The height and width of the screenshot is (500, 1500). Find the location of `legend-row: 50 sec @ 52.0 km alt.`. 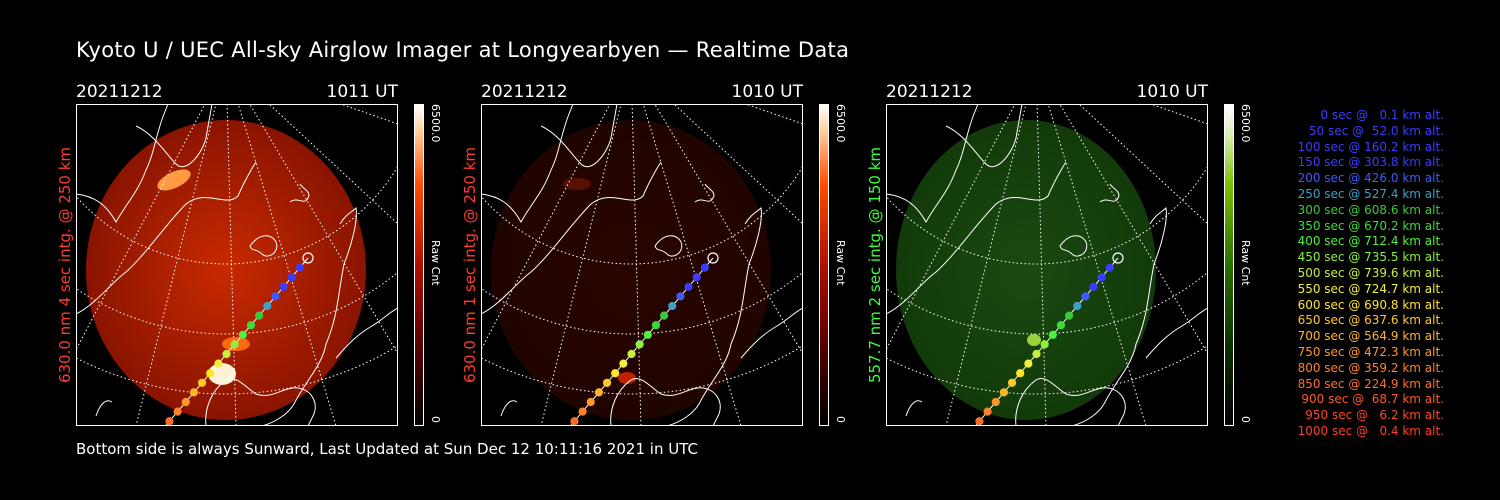

legend-row: 50 sec @ 52.0 km alt. is located at coordinates (1376, 130).